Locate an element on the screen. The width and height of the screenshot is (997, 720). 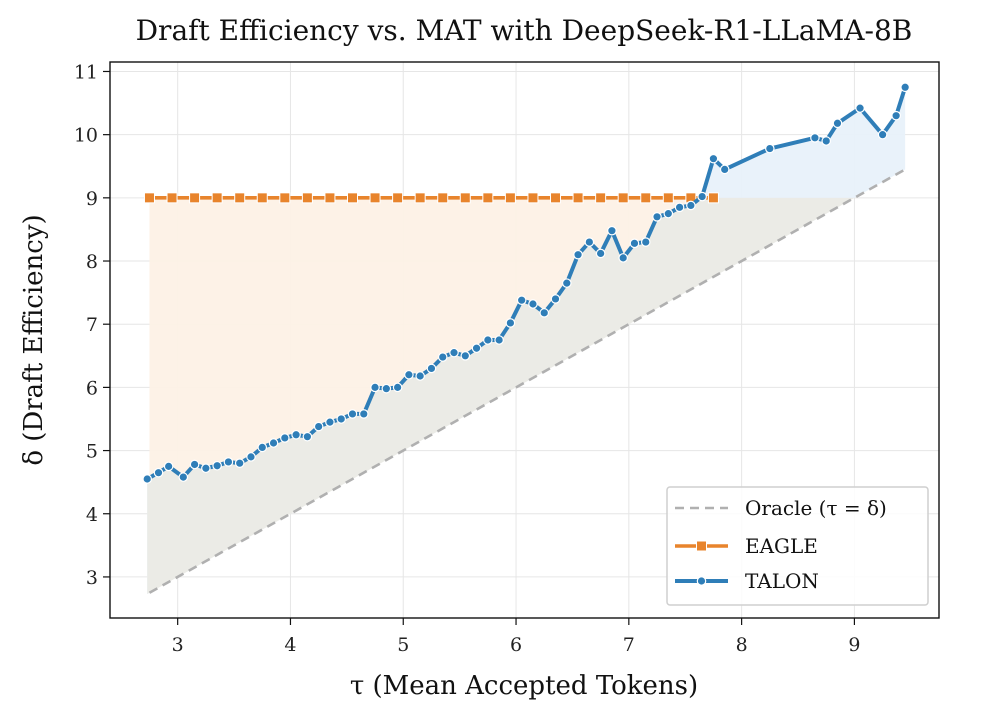
y-tick-label: 4 is located at coordinates (92, 515).